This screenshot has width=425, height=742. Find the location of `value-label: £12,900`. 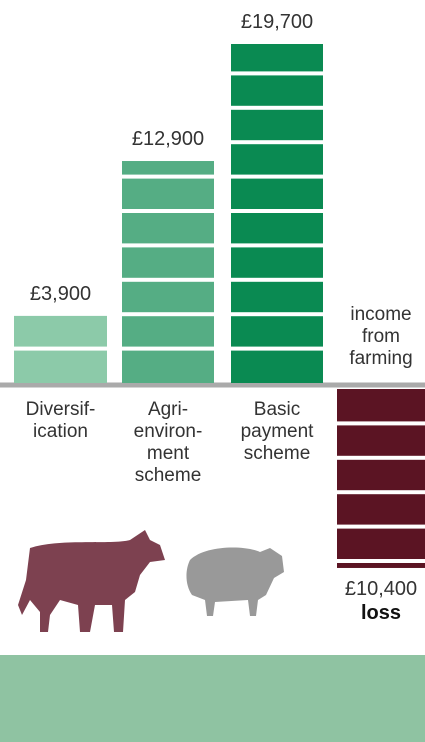

value-label: £12,900 is located at coordinates (168, 139).